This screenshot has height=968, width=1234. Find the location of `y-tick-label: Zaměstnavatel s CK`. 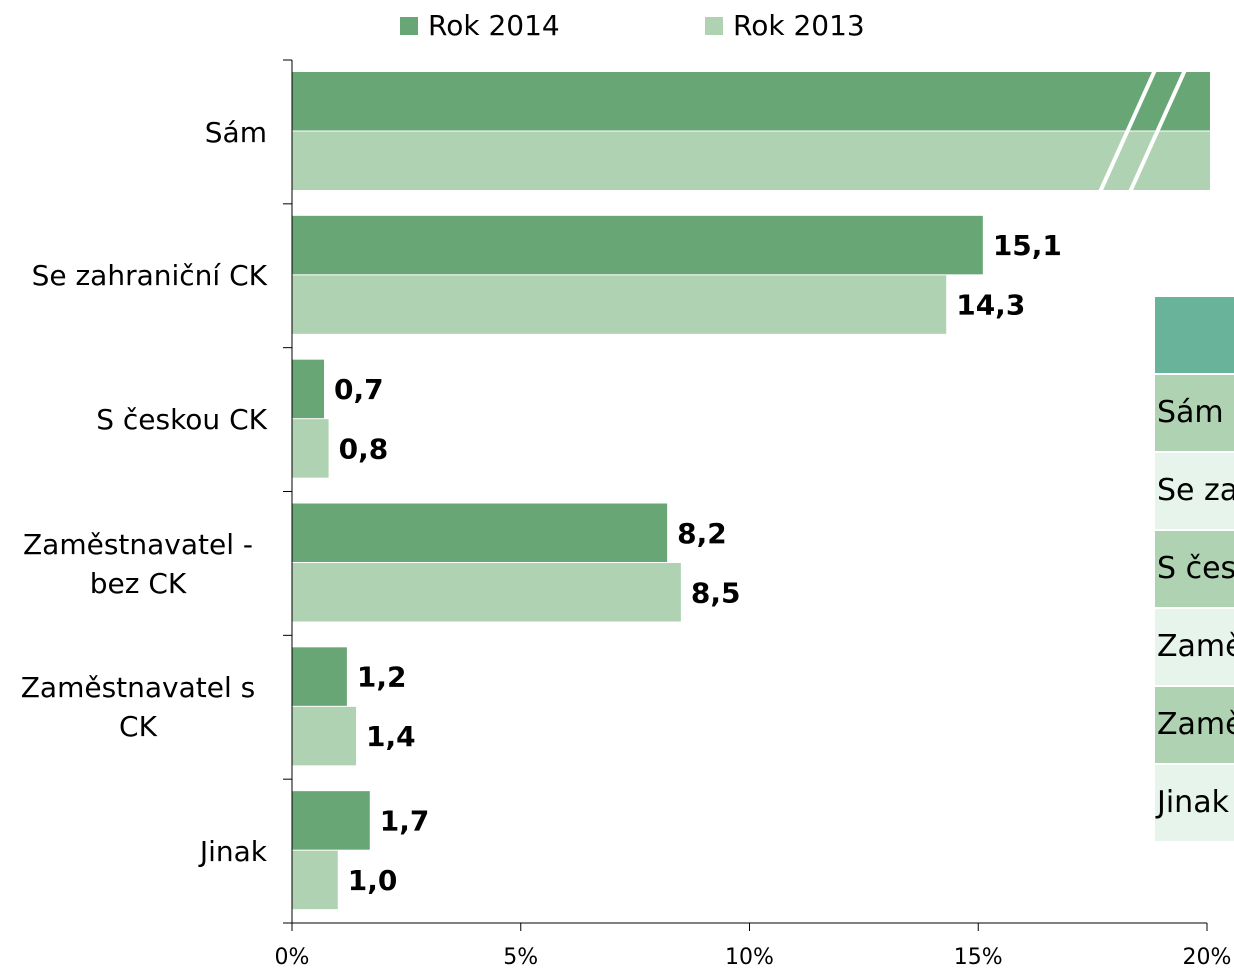

y-tick-label: Zaměstnavatel s CK is located at coordinates (138, 707).